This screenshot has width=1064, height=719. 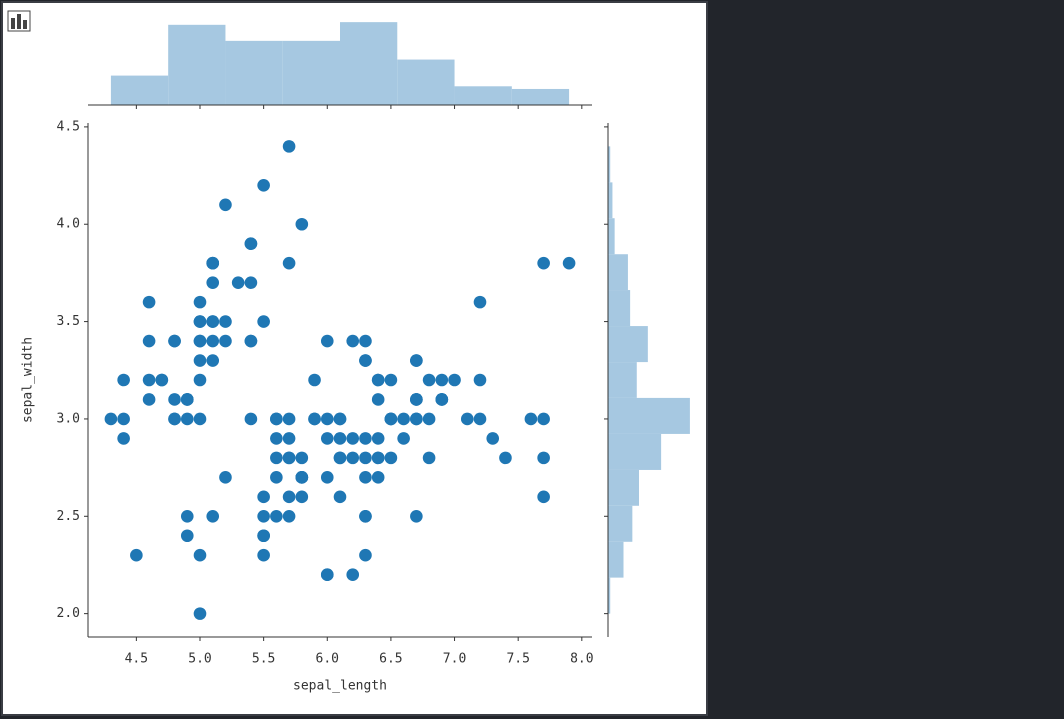 I want to click on y-tick-label: 3.5, so click(x=68, y=321).